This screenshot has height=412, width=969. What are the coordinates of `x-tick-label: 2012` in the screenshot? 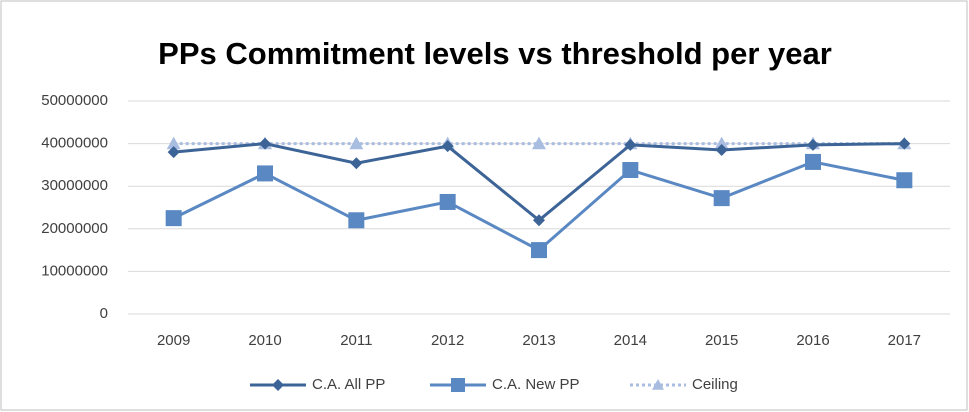 It's located at (447, 340).